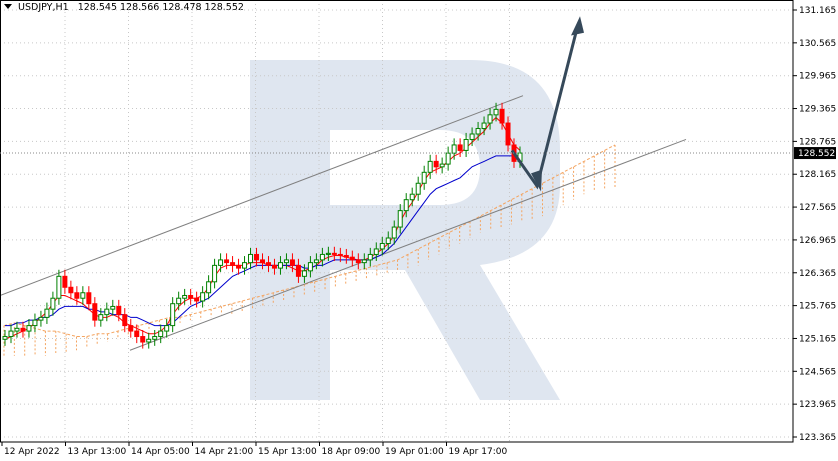  What do you see at coordinates (351, 452) in the screenshot?
I see `x-tick-label: 18 Apr 09:00` at bounding box center [351, 452].